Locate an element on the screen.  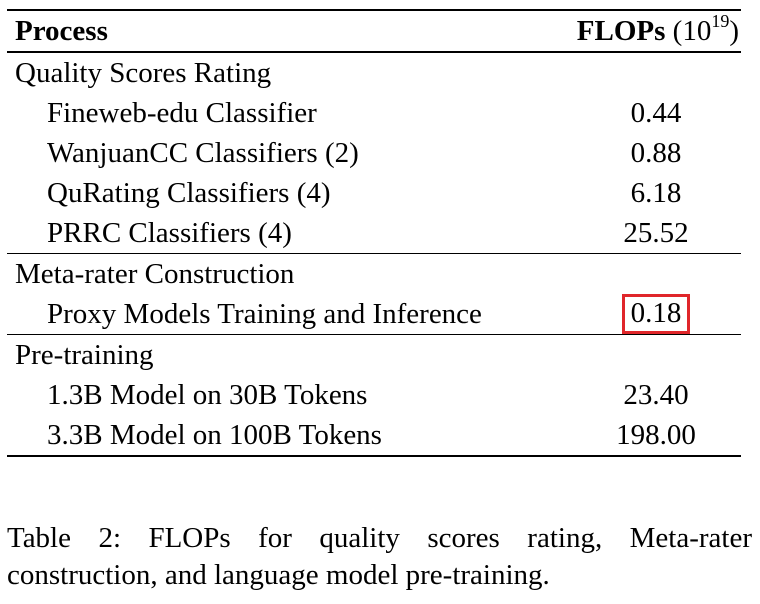
table-row: WanjuanCC Classifiers (2) 0.88 is located at coordinates (374, 153).